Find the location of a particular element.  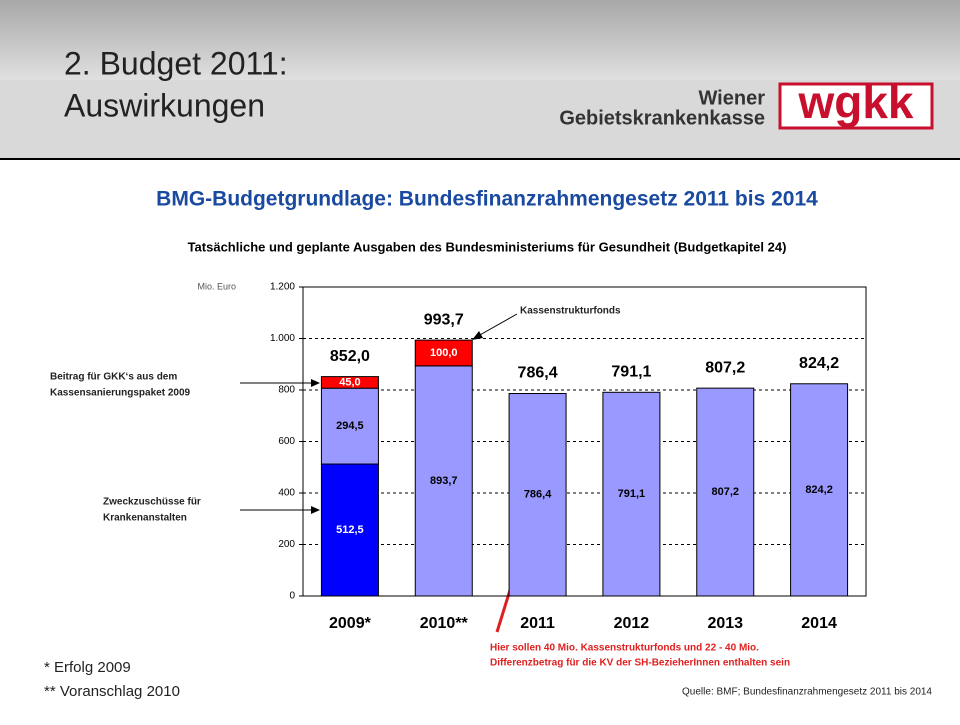

data-label: 791,1 is located at coordinates (632, 494).